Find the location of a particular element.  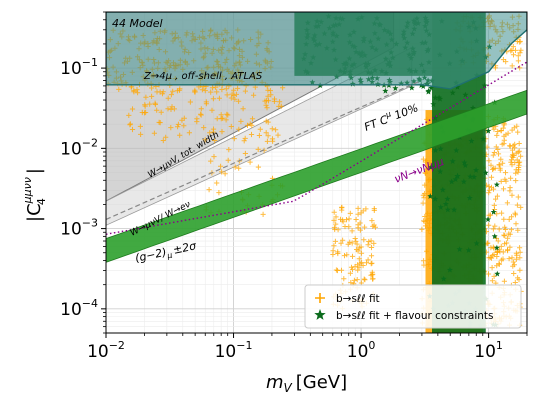

x-tick-label: 10−1 is located at coordinates (234, 350).